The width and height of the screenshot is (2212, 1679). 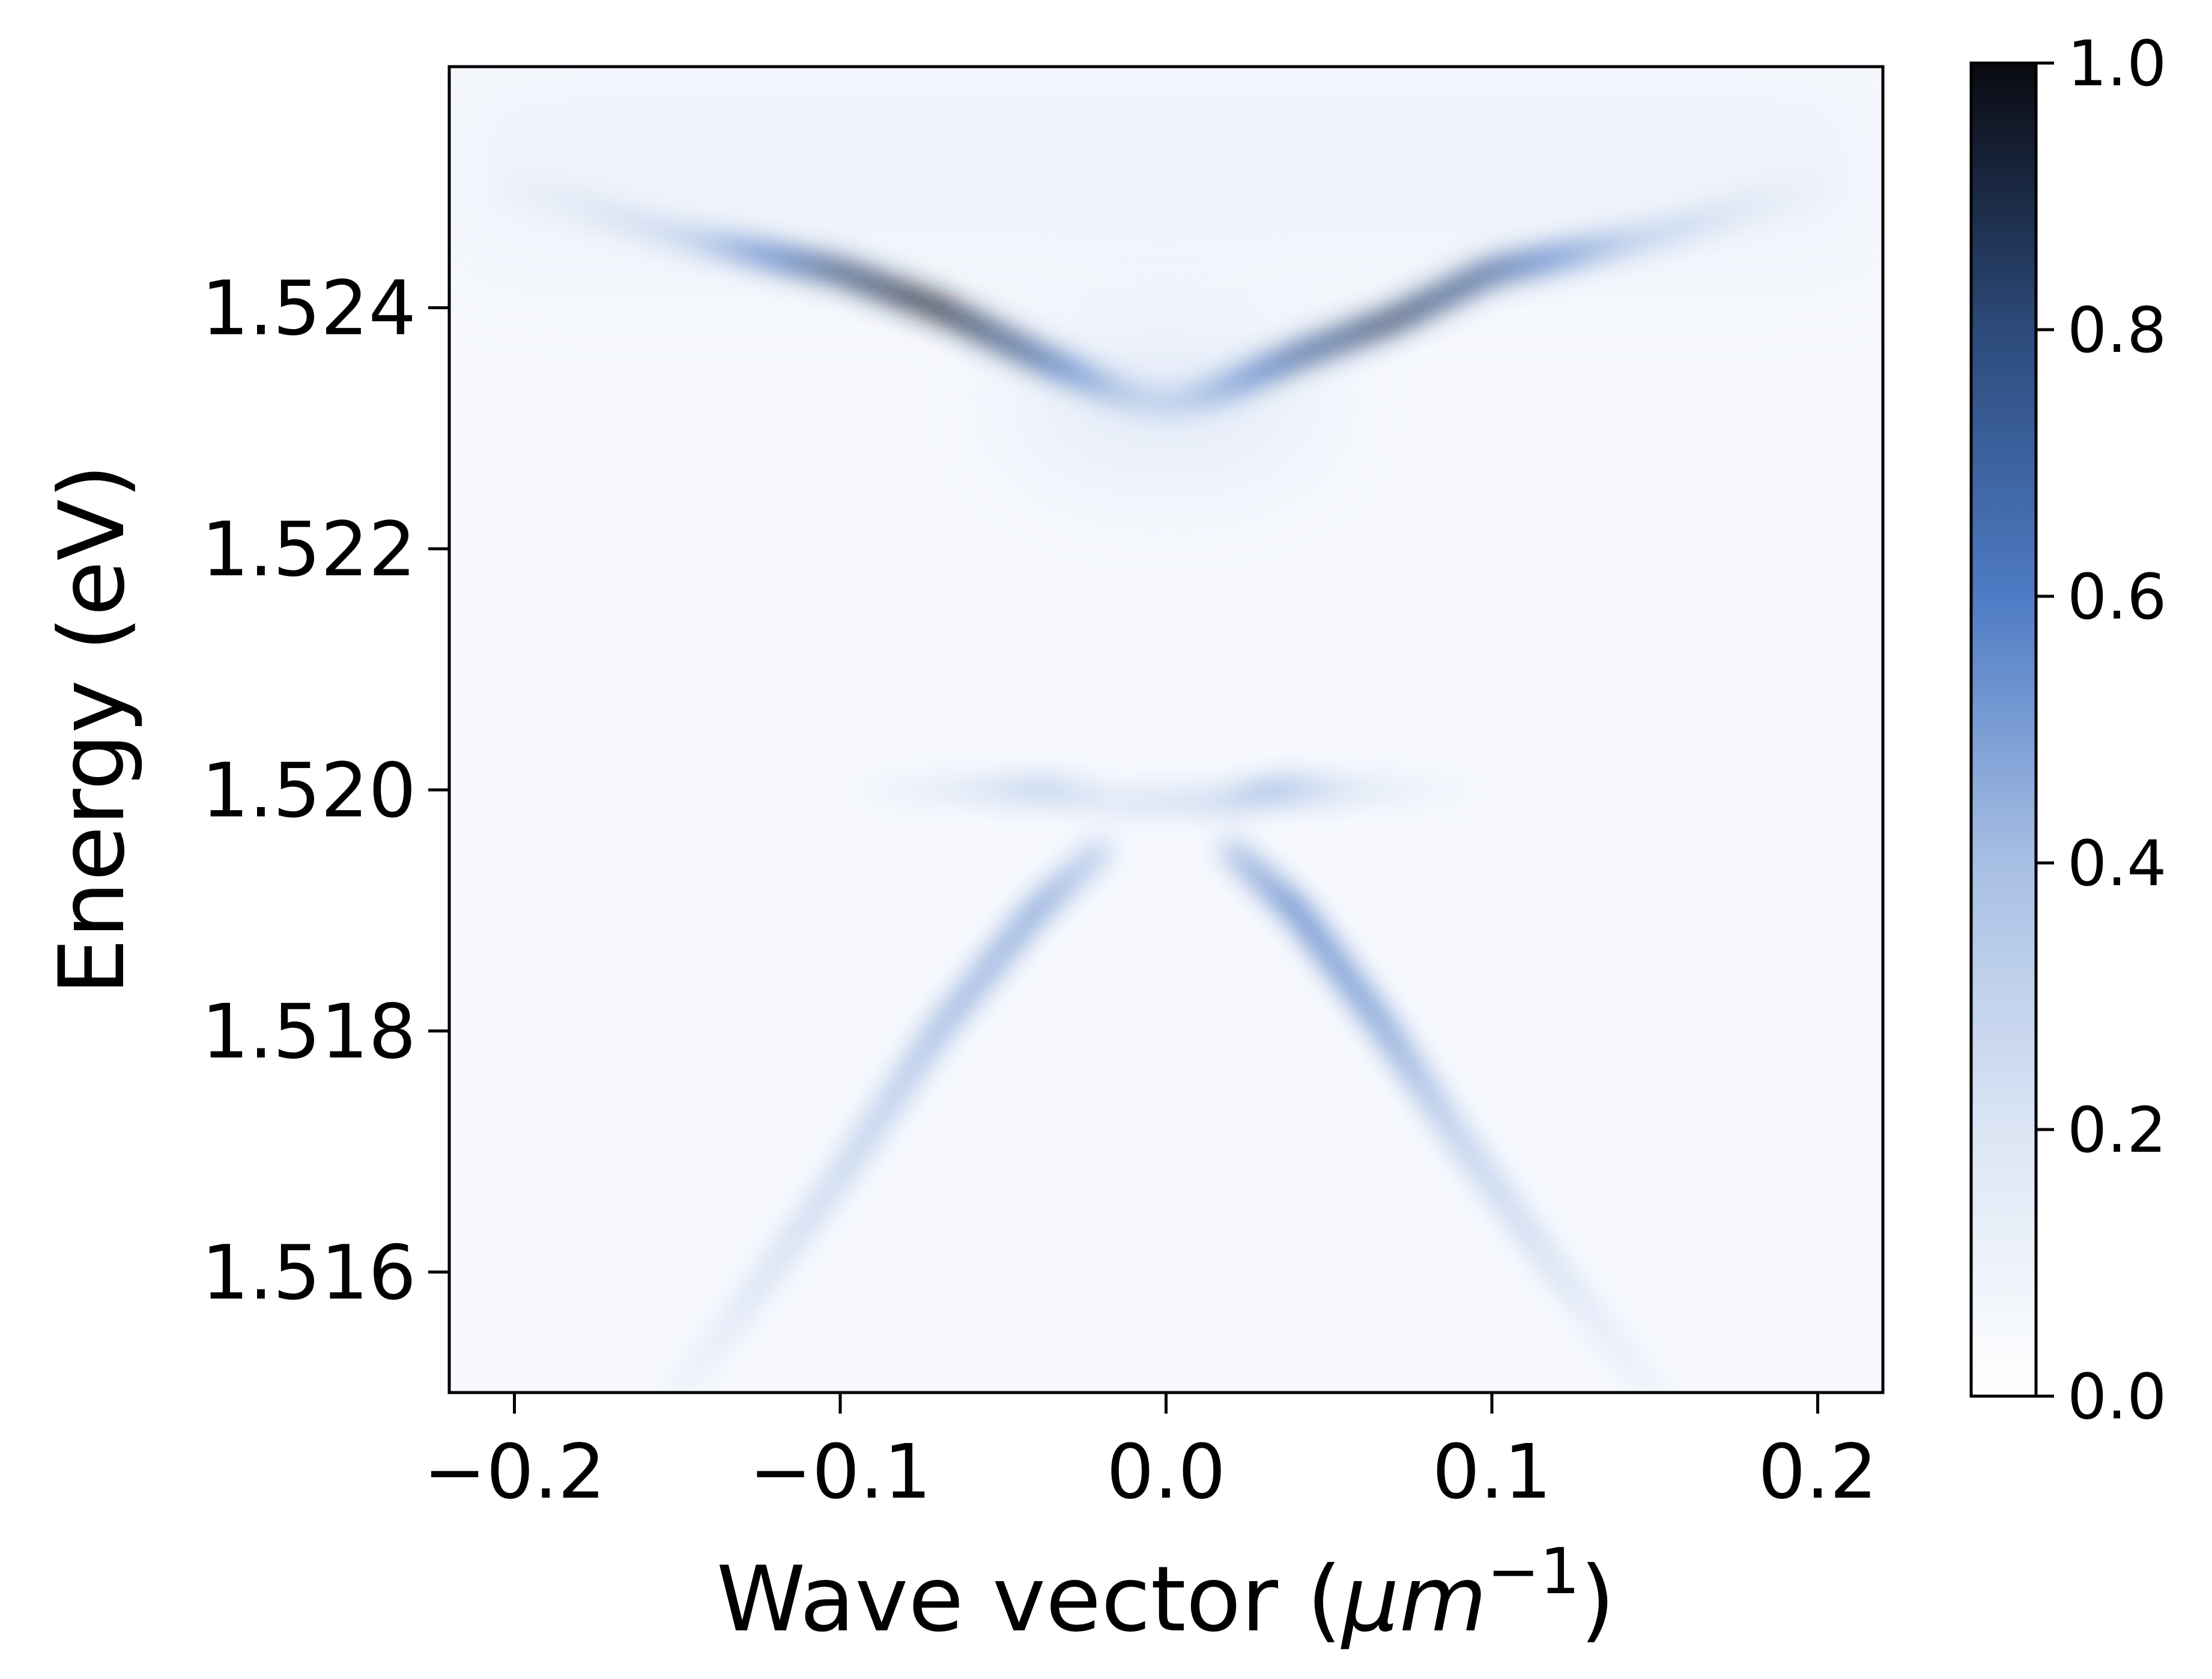 What do you see at coordinates (309, 1031) in the screenshot?
I see `y-tick-label: 1.518` at bounding box center [309, 1031].